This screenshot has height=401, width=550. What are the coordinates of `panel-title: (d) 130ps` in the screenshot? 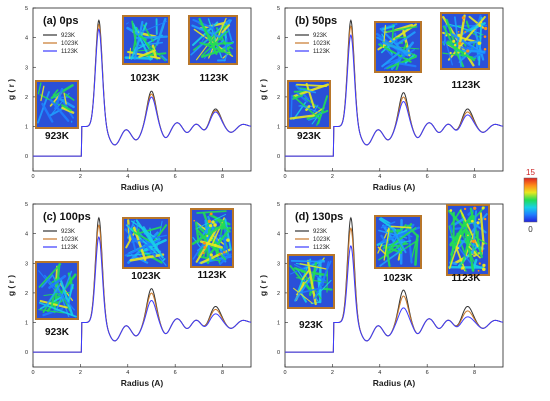 It's located at (319, 217).